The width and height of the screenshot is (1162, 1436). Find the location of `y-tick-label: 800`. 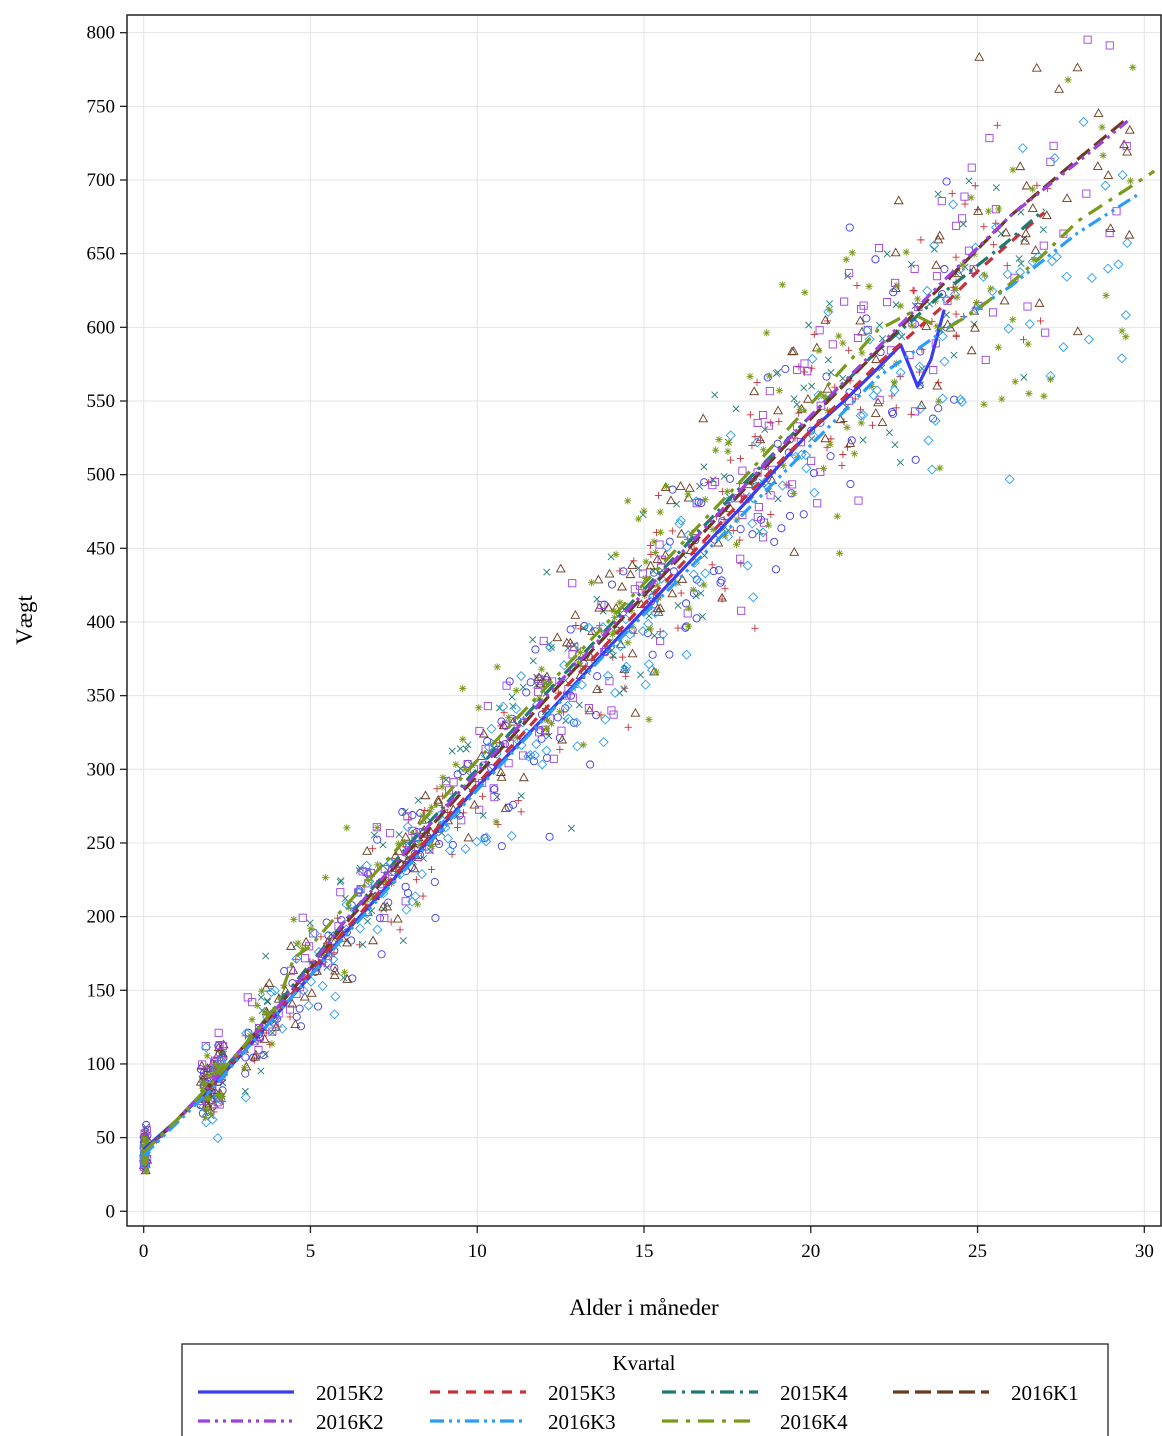

y-tick-label: 800 is located at coordinates (101, 33).